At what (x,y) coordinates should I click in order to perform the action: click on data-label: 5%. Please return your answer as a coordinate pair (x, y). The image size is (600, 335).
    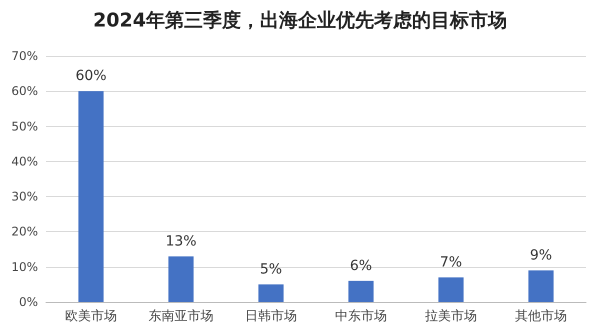
    Looking at the image, I should click on (271, 269).